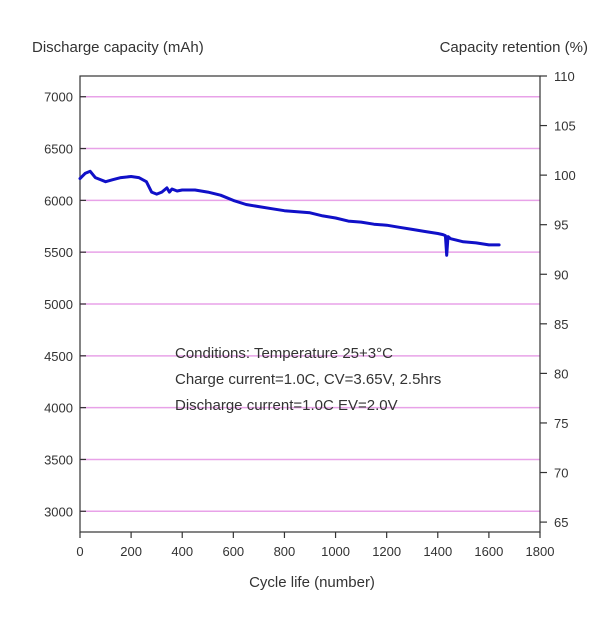 This screenshot has width=592, height=634. I want to click on x-tick-label-1600: 1600, so click(488, 551).